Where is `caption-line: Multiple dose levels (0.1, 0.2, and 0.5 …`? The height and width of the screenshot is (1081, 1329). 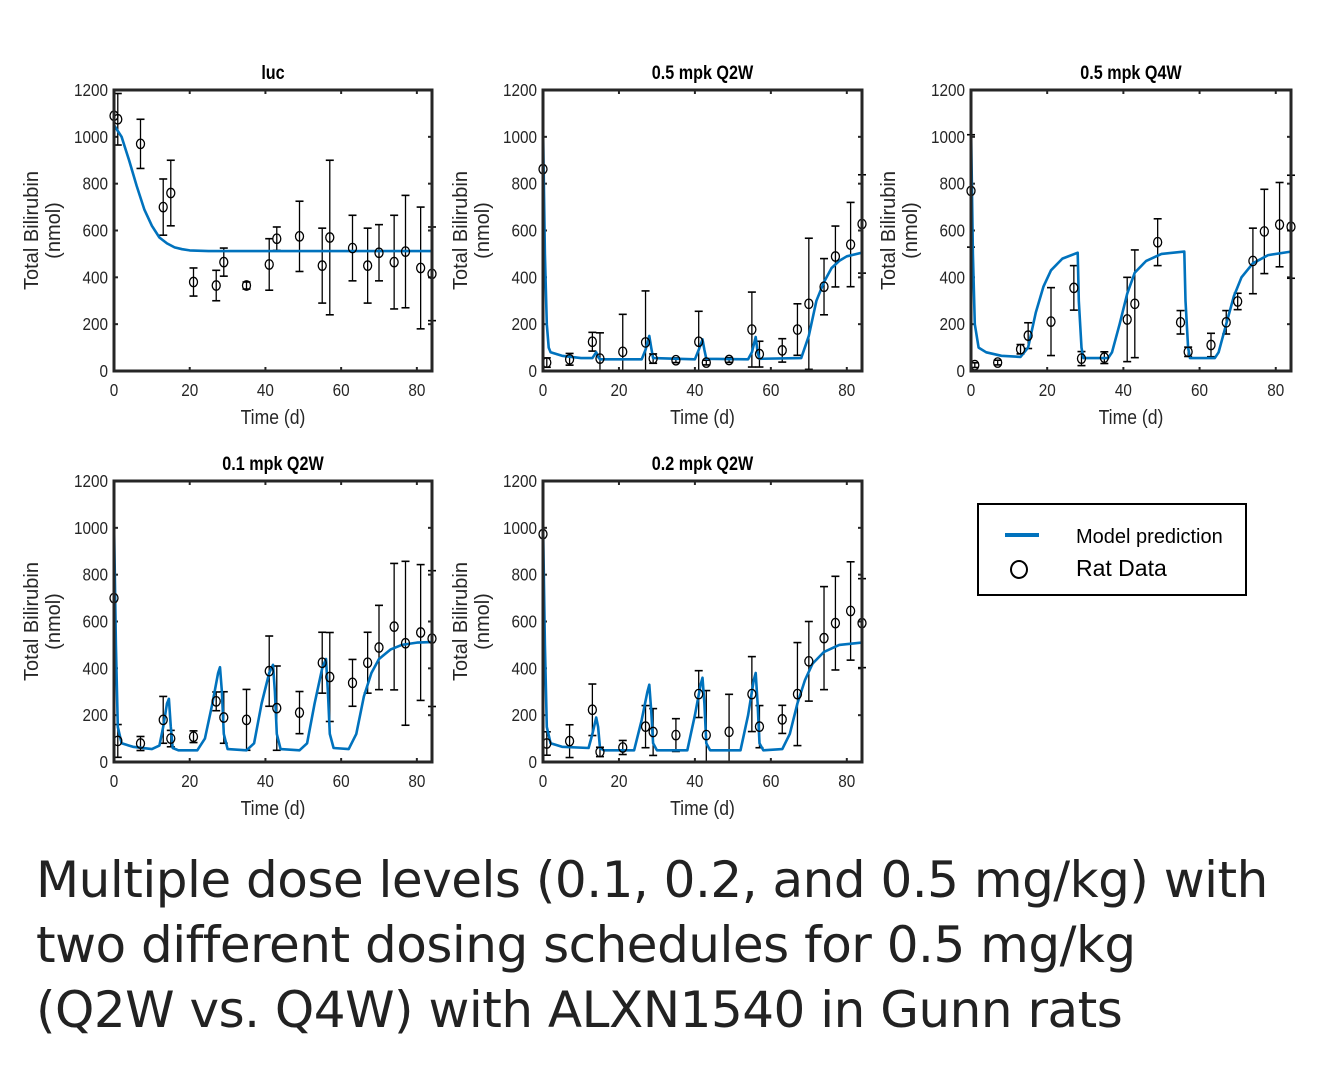
caption-line: Multiple dose levels (0.1, 0.2, and 0.5 … is located at coordinates (652, 880).